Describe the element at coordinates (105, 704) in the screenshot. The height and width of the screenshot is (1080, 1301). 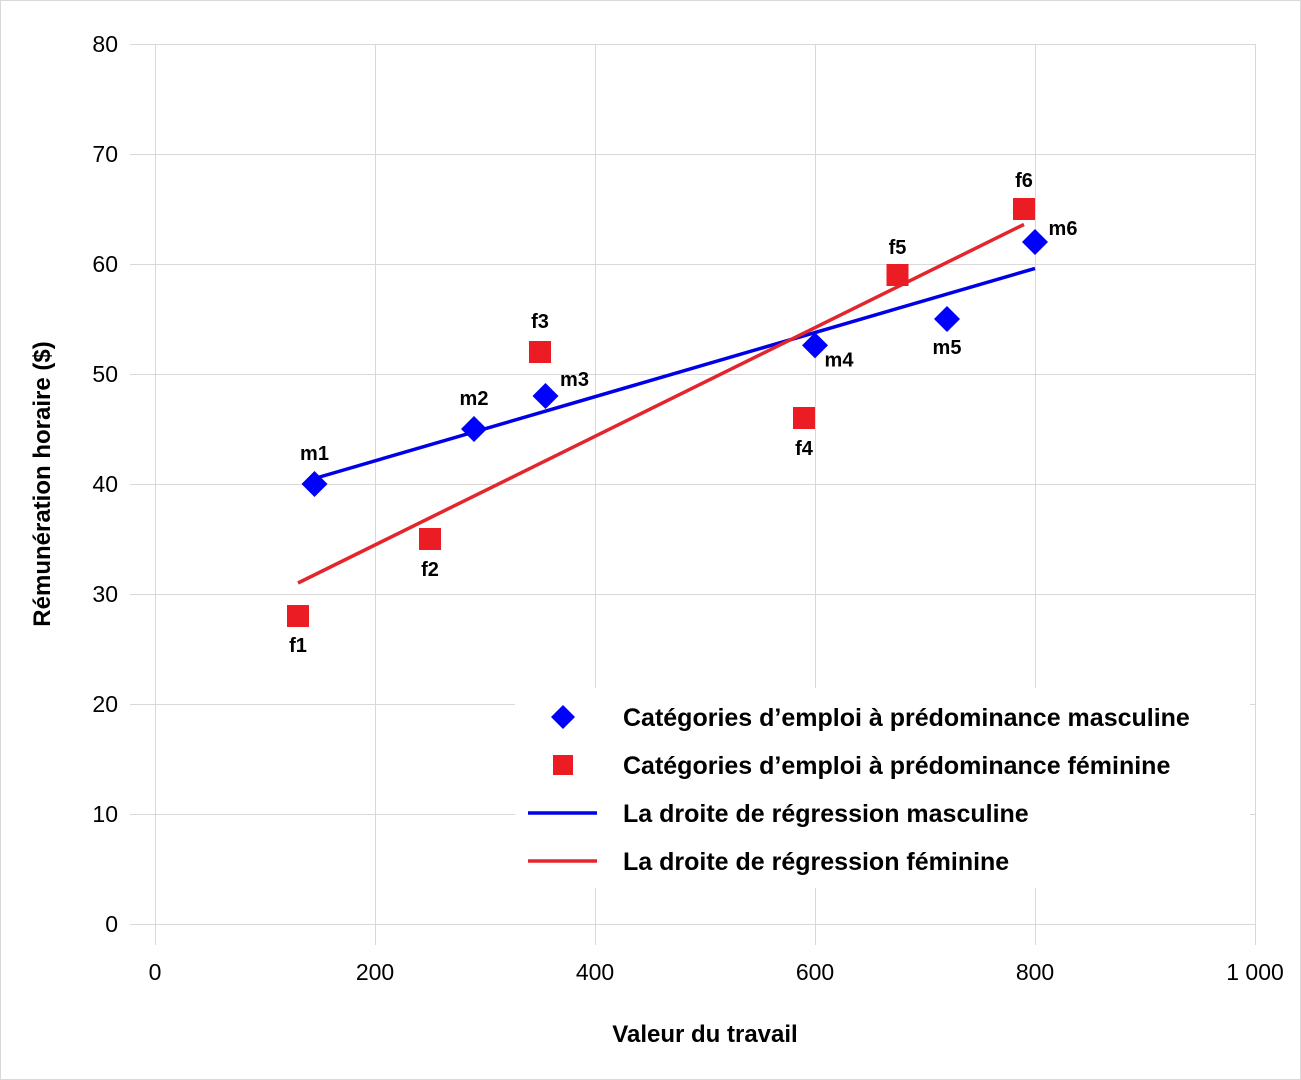
I see `y-tick-label: 20` at that location.